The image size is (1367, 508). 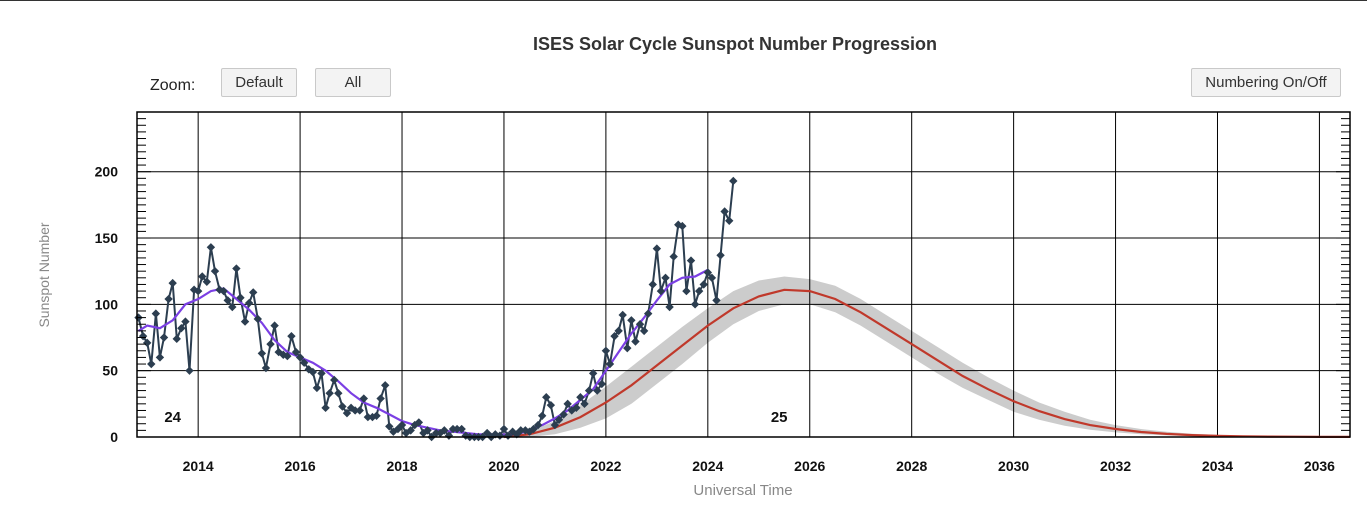 I want to click on zoom-all-button: All, so click(x=353, y=82).